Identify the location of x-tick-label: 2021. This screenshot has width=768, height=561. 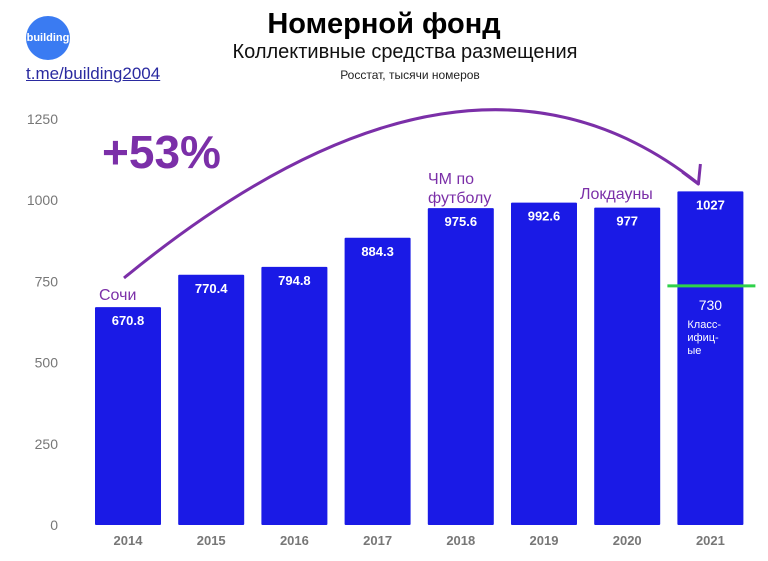
(710, 540).